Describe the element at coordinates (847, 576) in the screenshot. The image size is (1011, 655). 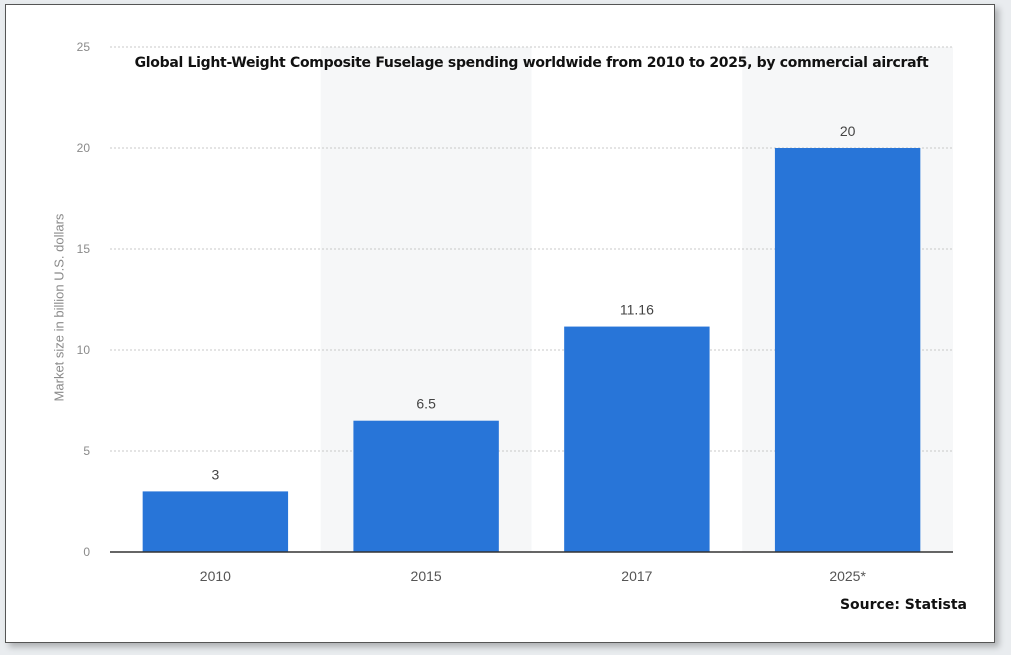
I see `x-tick-label: 2025*` at that location.